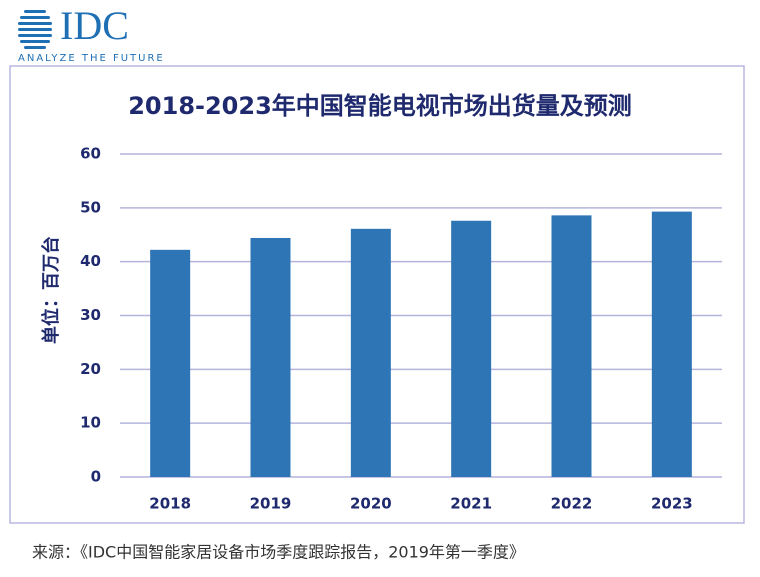 Image resolution: width=760 pixels, height=577 pixels. I want to click on source-note: 来源：《IDC中国智能家居设备市场季度跟踪报告，2019年第一季度》, so click(278, 552).